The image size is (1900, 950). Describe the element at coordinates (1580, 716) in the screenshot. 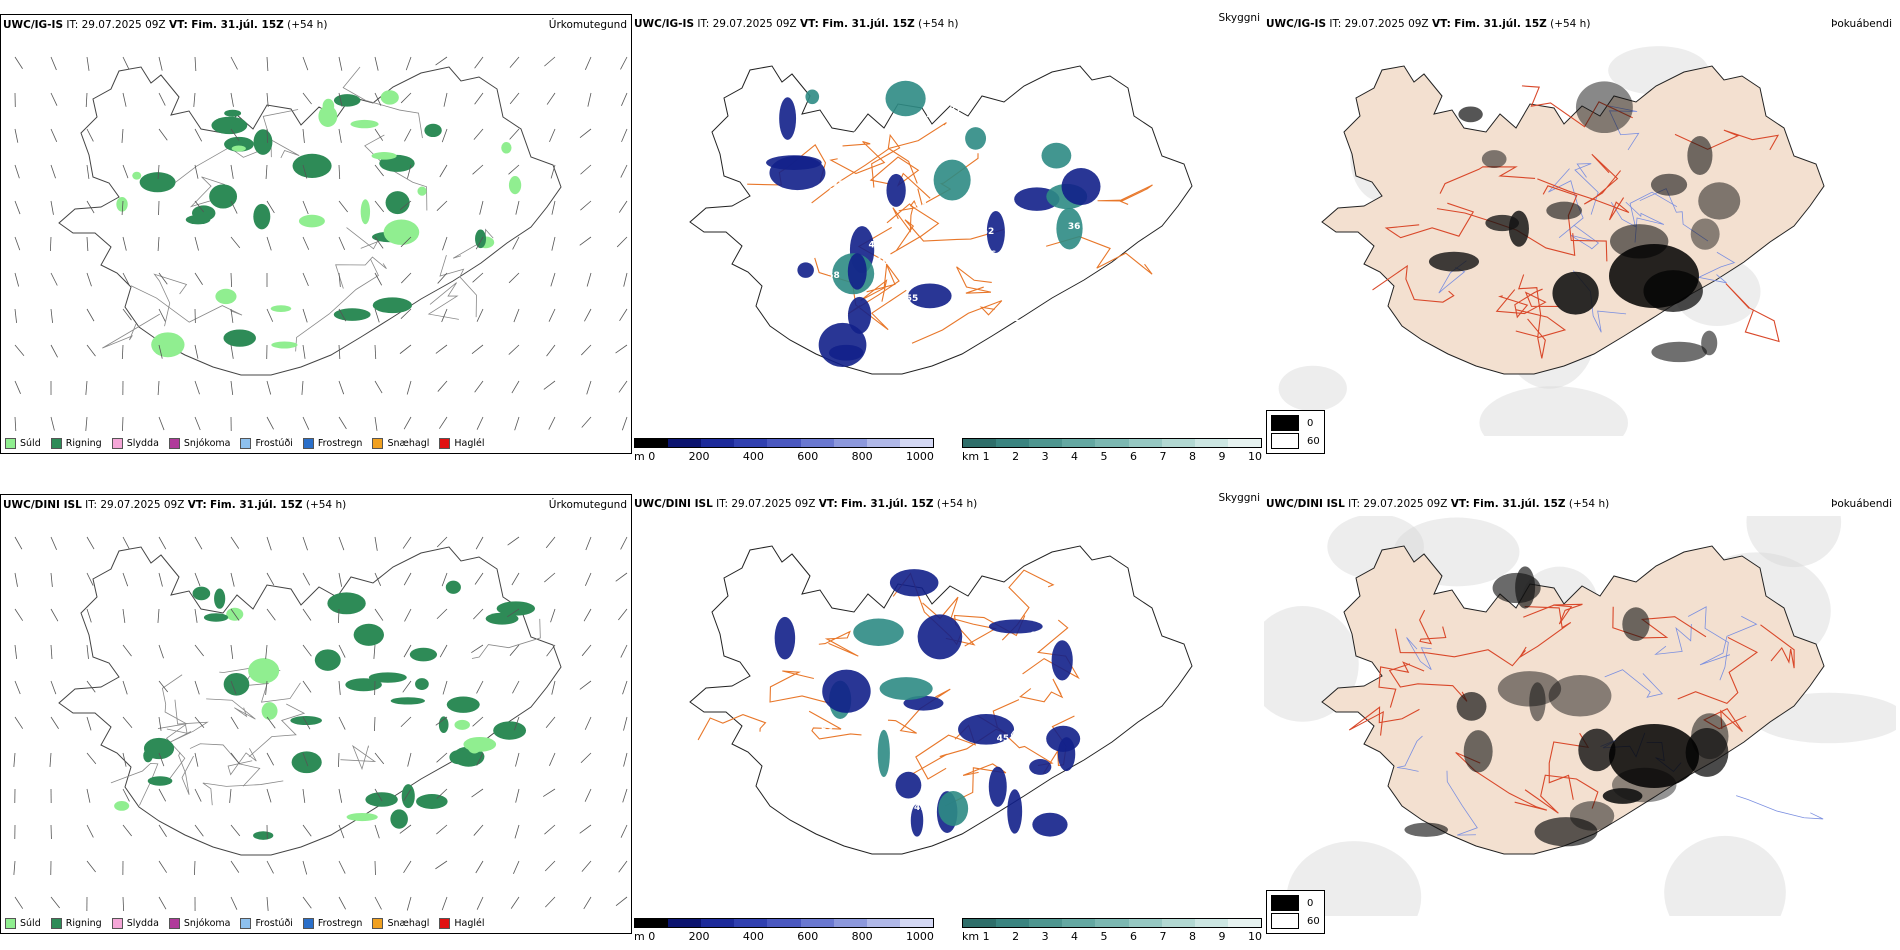

I see `fog-index-map` at that location.